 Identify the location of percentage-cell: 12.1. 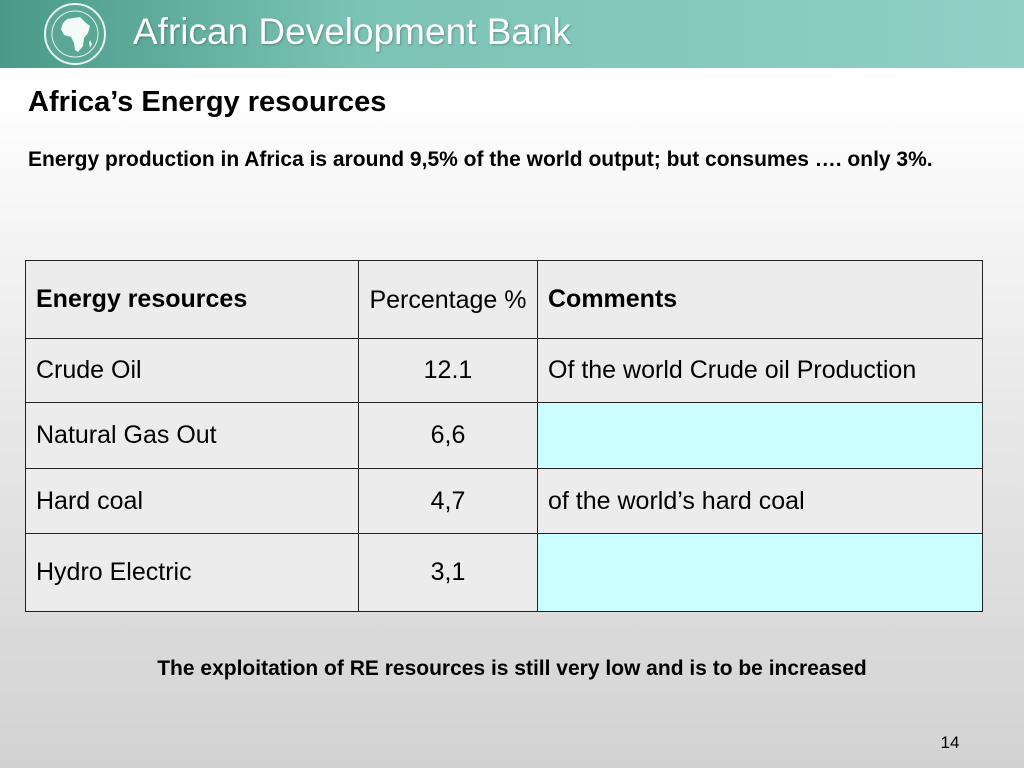
(448, 370).